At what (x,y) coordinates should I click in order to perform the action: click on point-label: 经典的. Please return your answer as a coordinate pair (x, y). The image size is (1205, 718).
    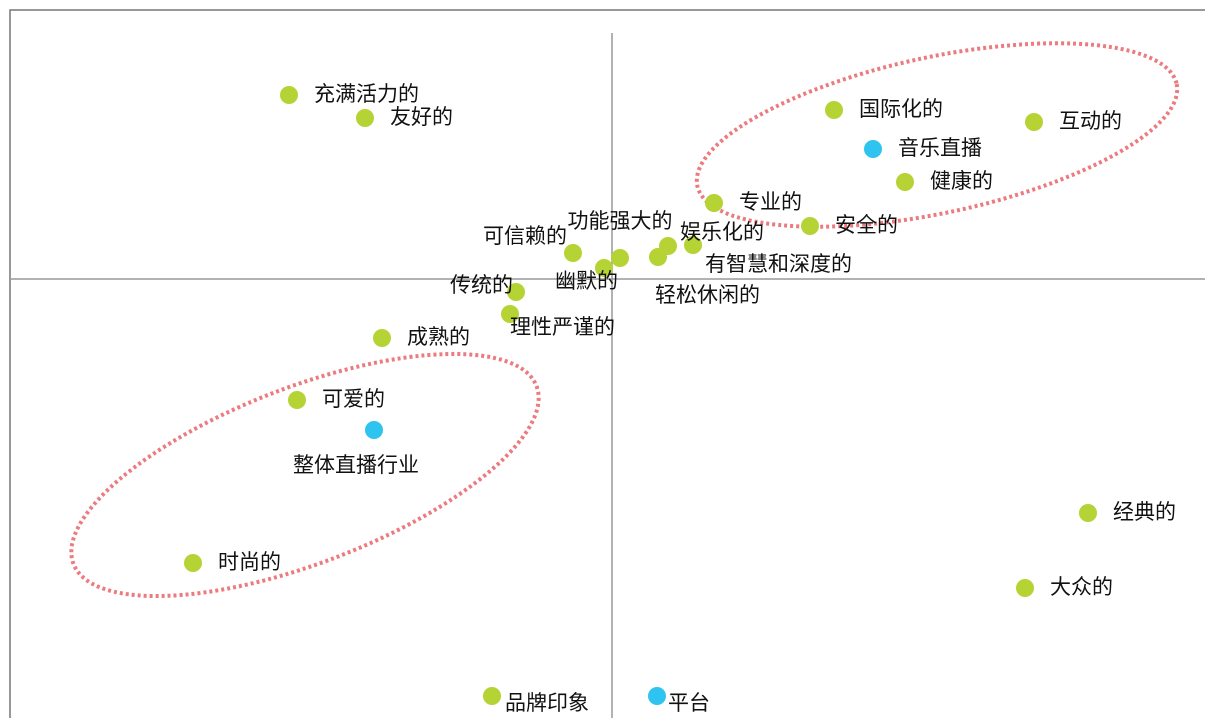
    Looking at the image, I should click on (1144, 512).